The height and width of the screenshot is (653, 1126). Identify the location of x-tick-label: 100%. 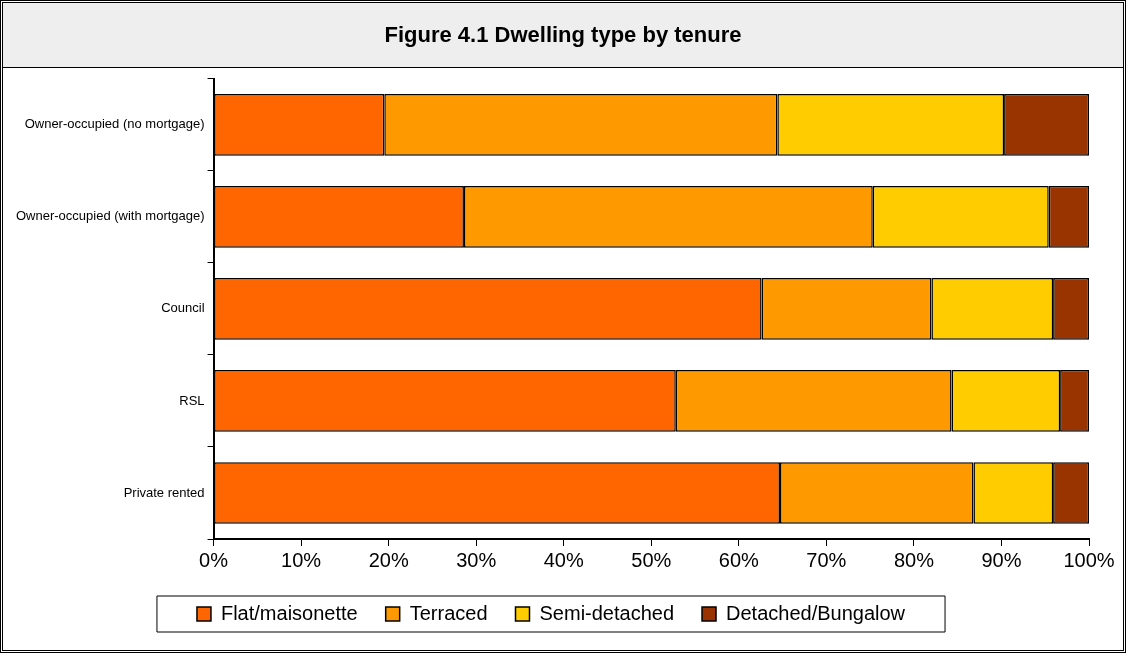
(1089, 559).